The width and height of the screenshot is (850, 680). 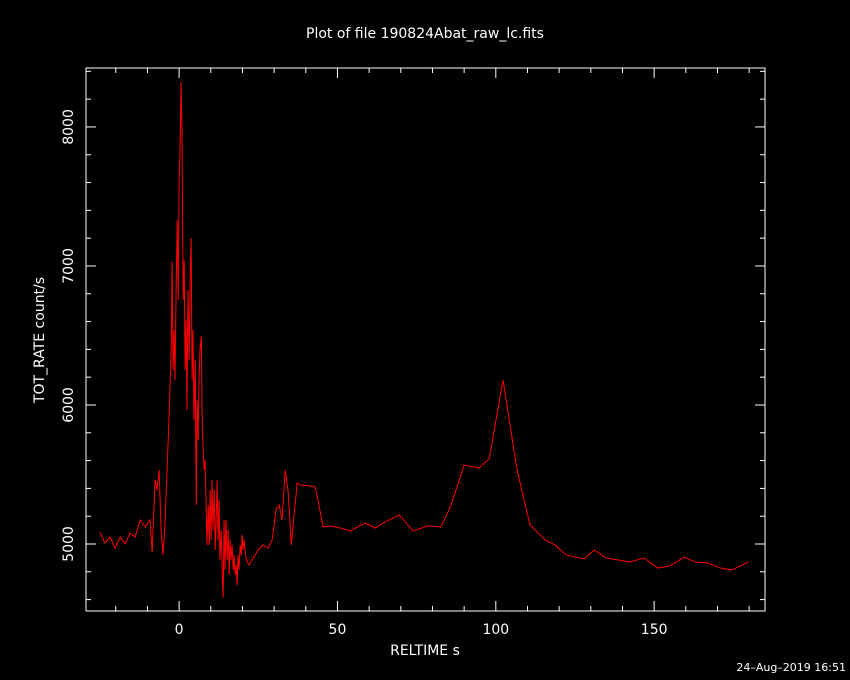 I want to click on x-tick-label: 50, so click(x=338, y=630).